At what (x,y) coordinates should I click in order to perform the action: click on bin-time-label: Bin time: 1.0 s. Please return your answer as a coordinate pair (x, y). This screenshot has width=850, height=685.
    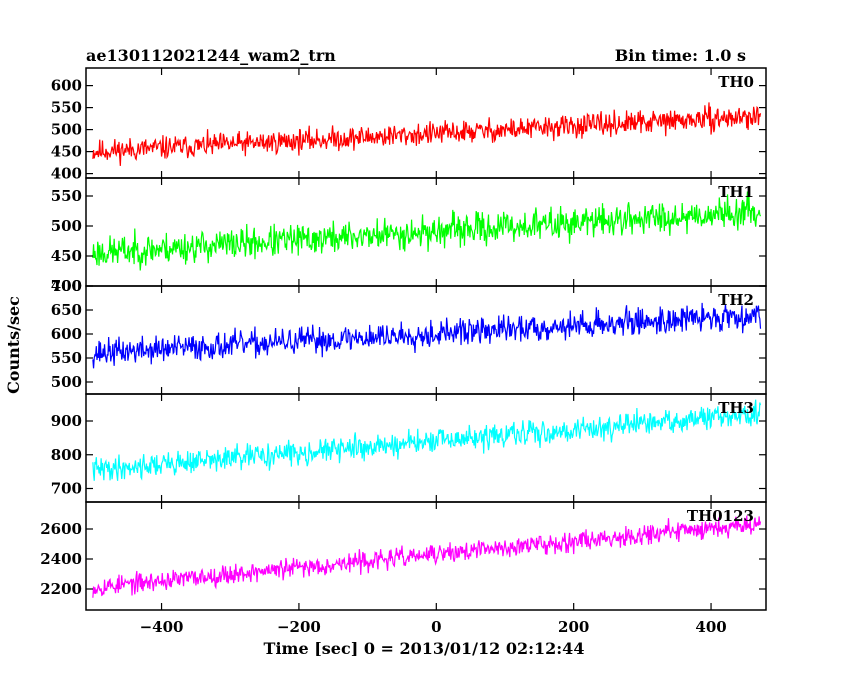
    Looking at the image, I should click on (680, 55).